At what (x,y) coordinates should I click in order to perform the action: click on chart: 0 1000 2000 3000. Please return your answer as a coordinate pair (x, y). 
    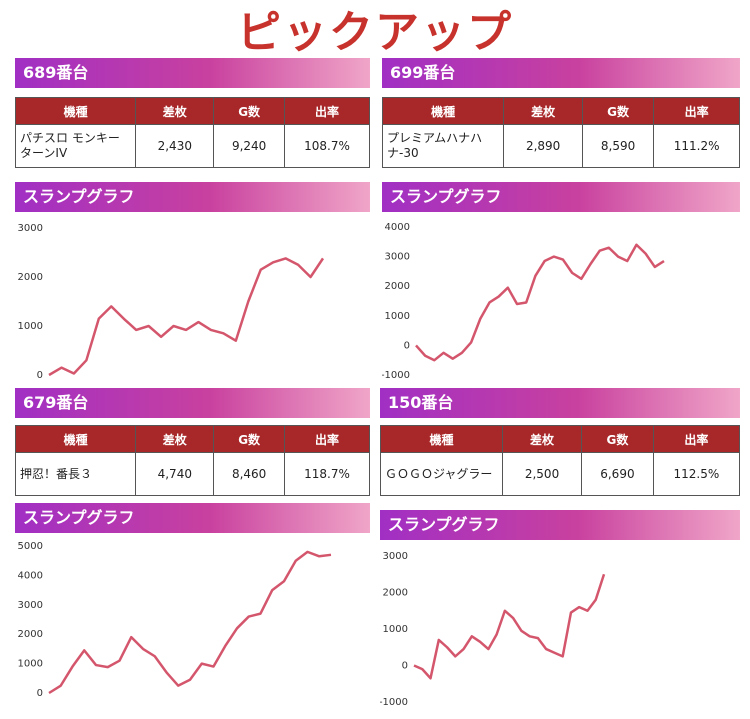
    Looking at the image, I should click on (171, 302).